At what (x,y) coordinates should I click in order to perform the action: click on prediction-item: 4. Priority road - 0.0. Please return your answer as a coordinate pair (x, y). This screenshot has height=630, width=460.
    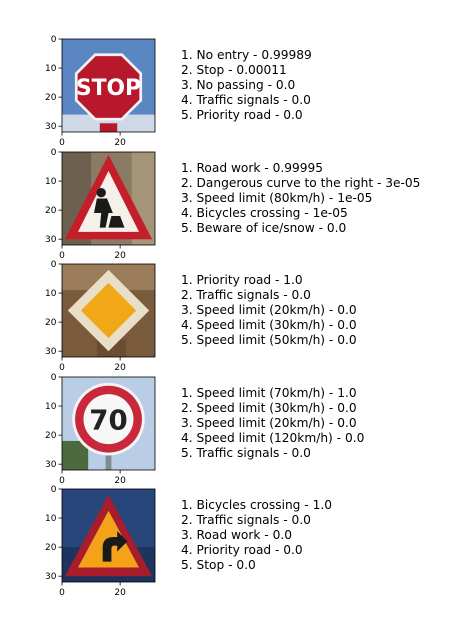
    Looking at the image, I should click on (242, 550).